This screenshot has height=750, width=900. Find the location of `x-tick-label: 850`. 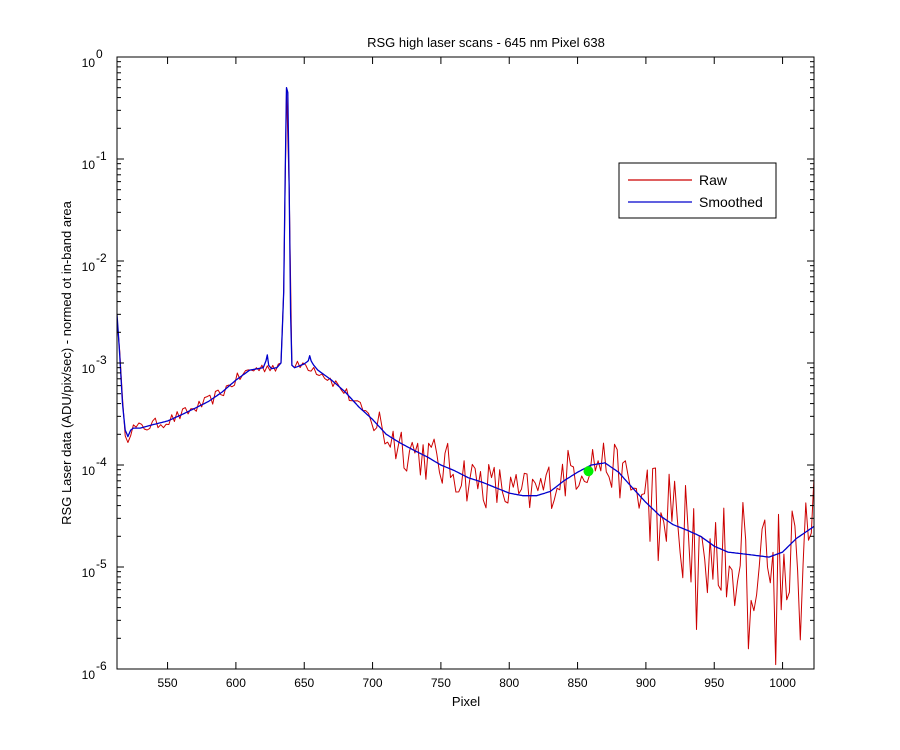

x-tick-label: 850 is located at coordinates (578, 683).